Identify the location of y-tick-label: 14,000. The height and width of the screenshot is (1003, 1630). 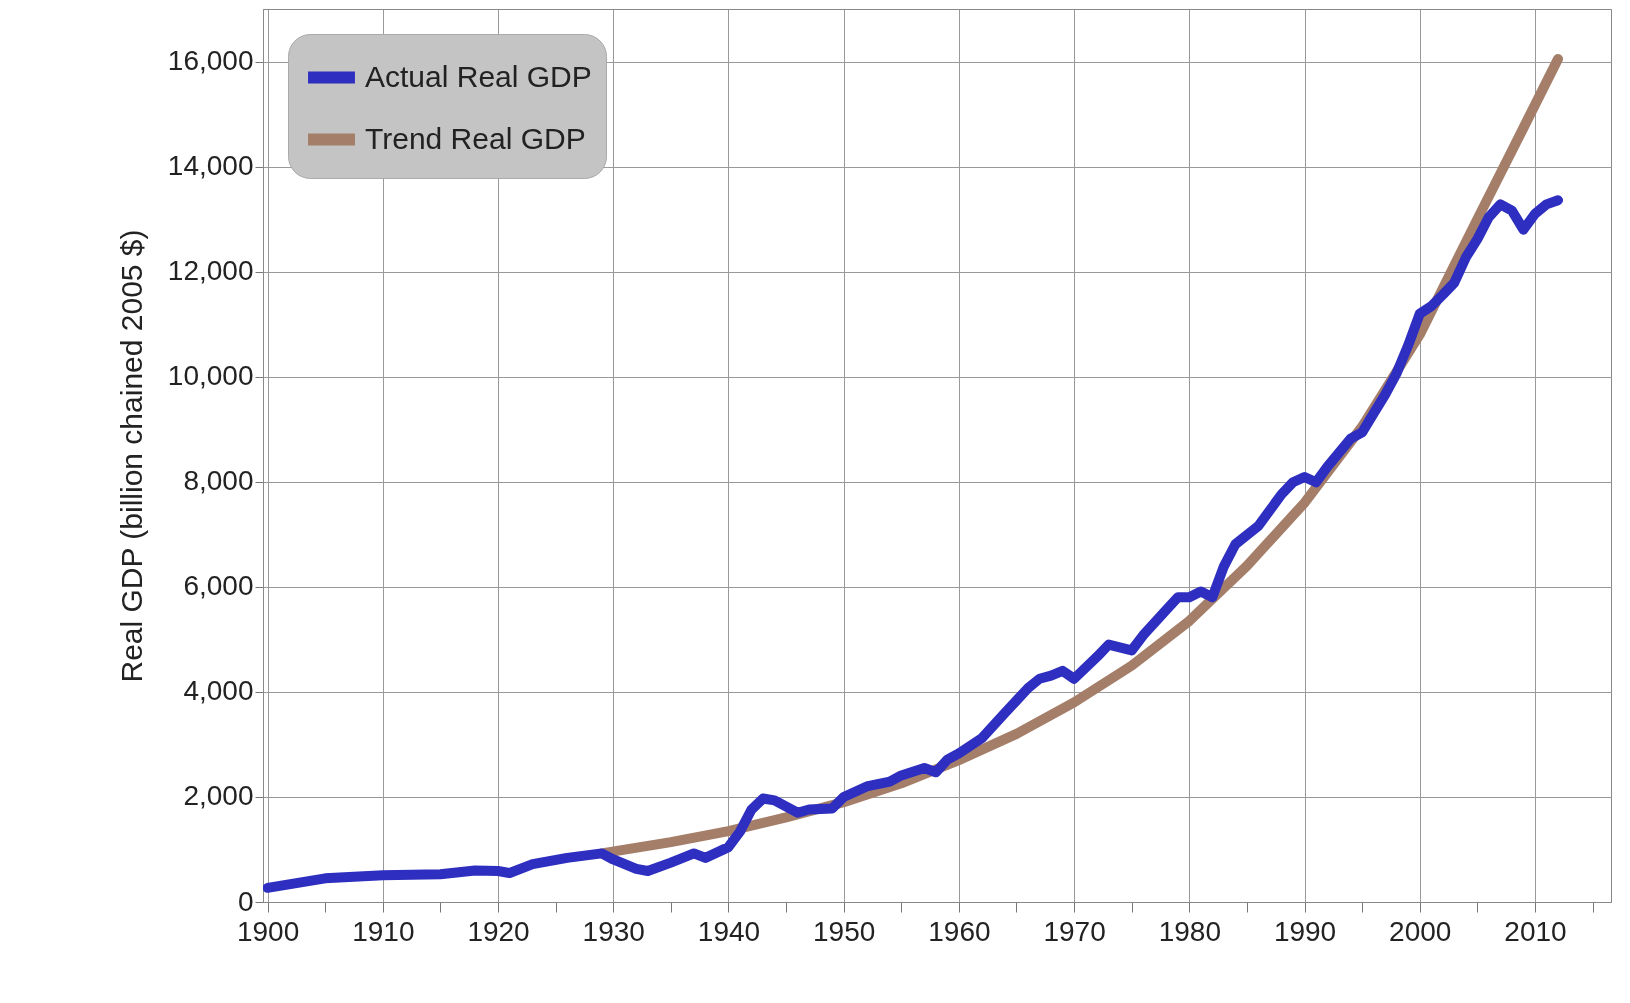
(210, 166).